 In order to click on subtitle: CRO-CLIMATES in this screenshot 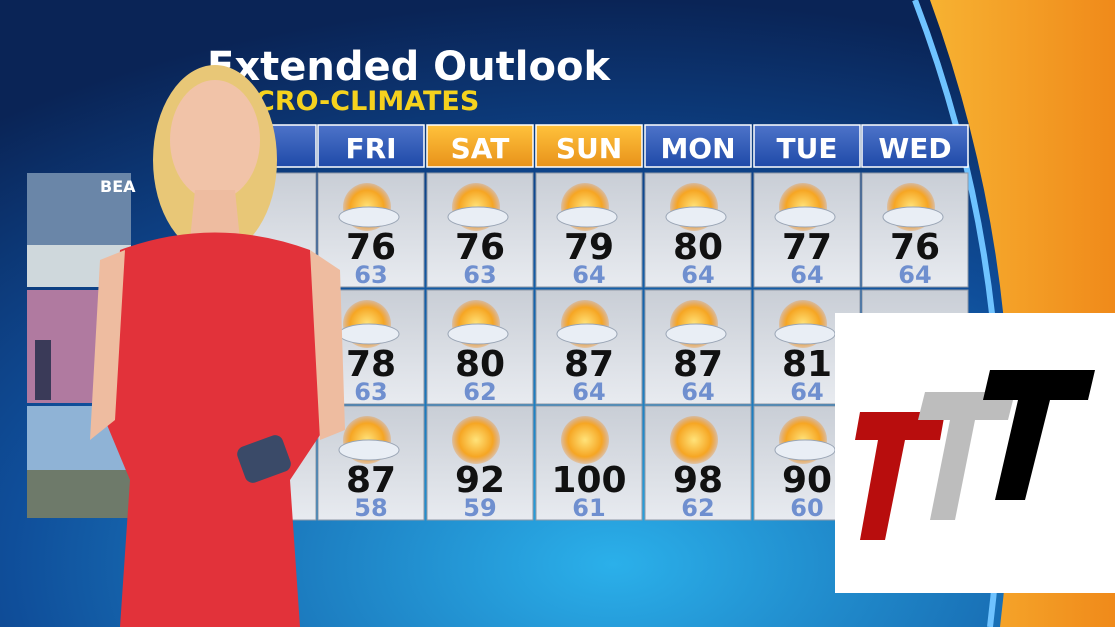, I will do `click(367, 101)`.